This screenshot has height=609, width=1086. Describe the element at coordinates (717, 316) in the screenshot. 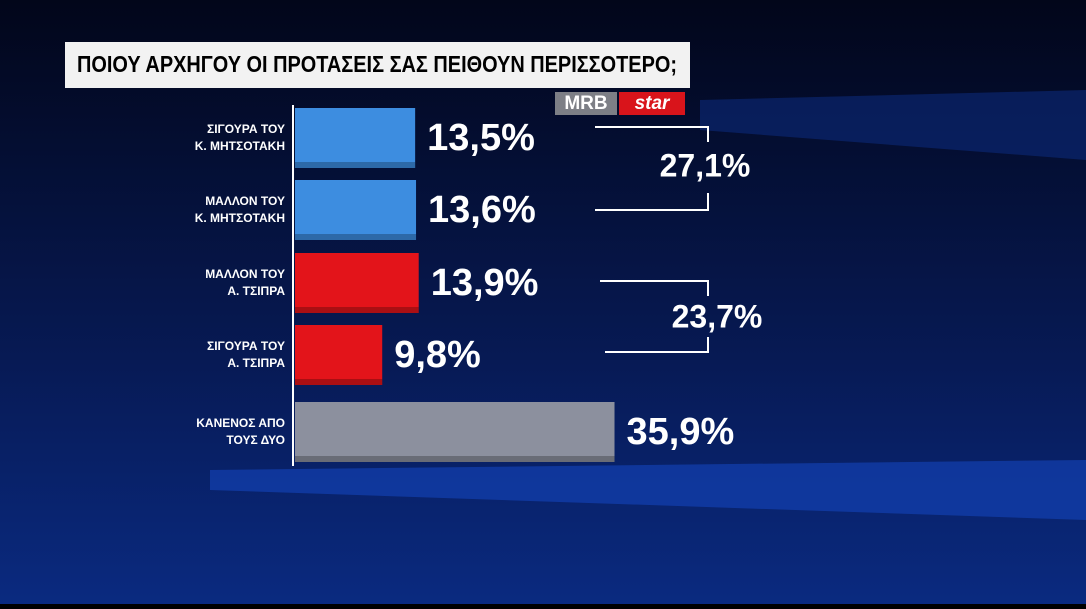

I see `group-total: 23,7%` at that location.